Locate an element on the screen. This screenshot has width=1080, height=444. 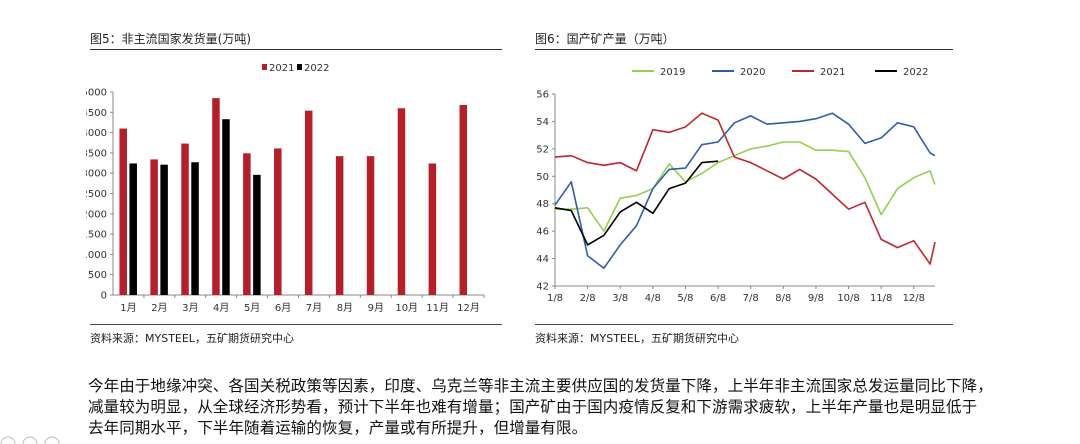
y-tick-label: 4500 is located at coordinates (96, 113).